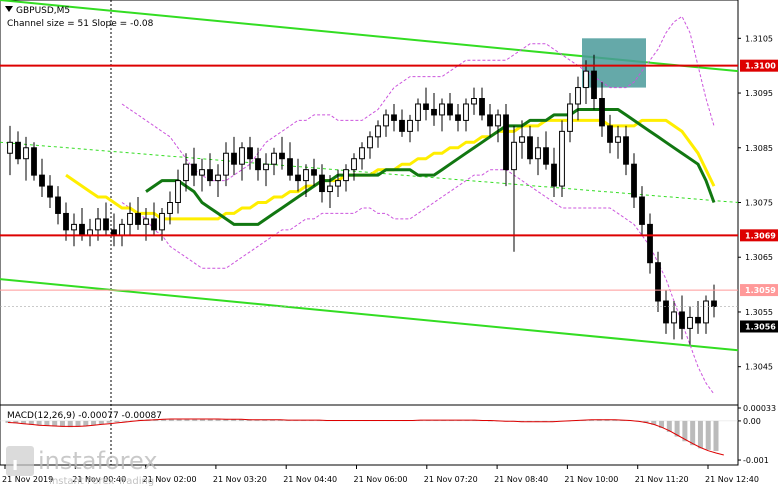 The height and width of the screenshot is (489, 781). I want to click on y-tick-label: 1.3105, so click(759, 38).